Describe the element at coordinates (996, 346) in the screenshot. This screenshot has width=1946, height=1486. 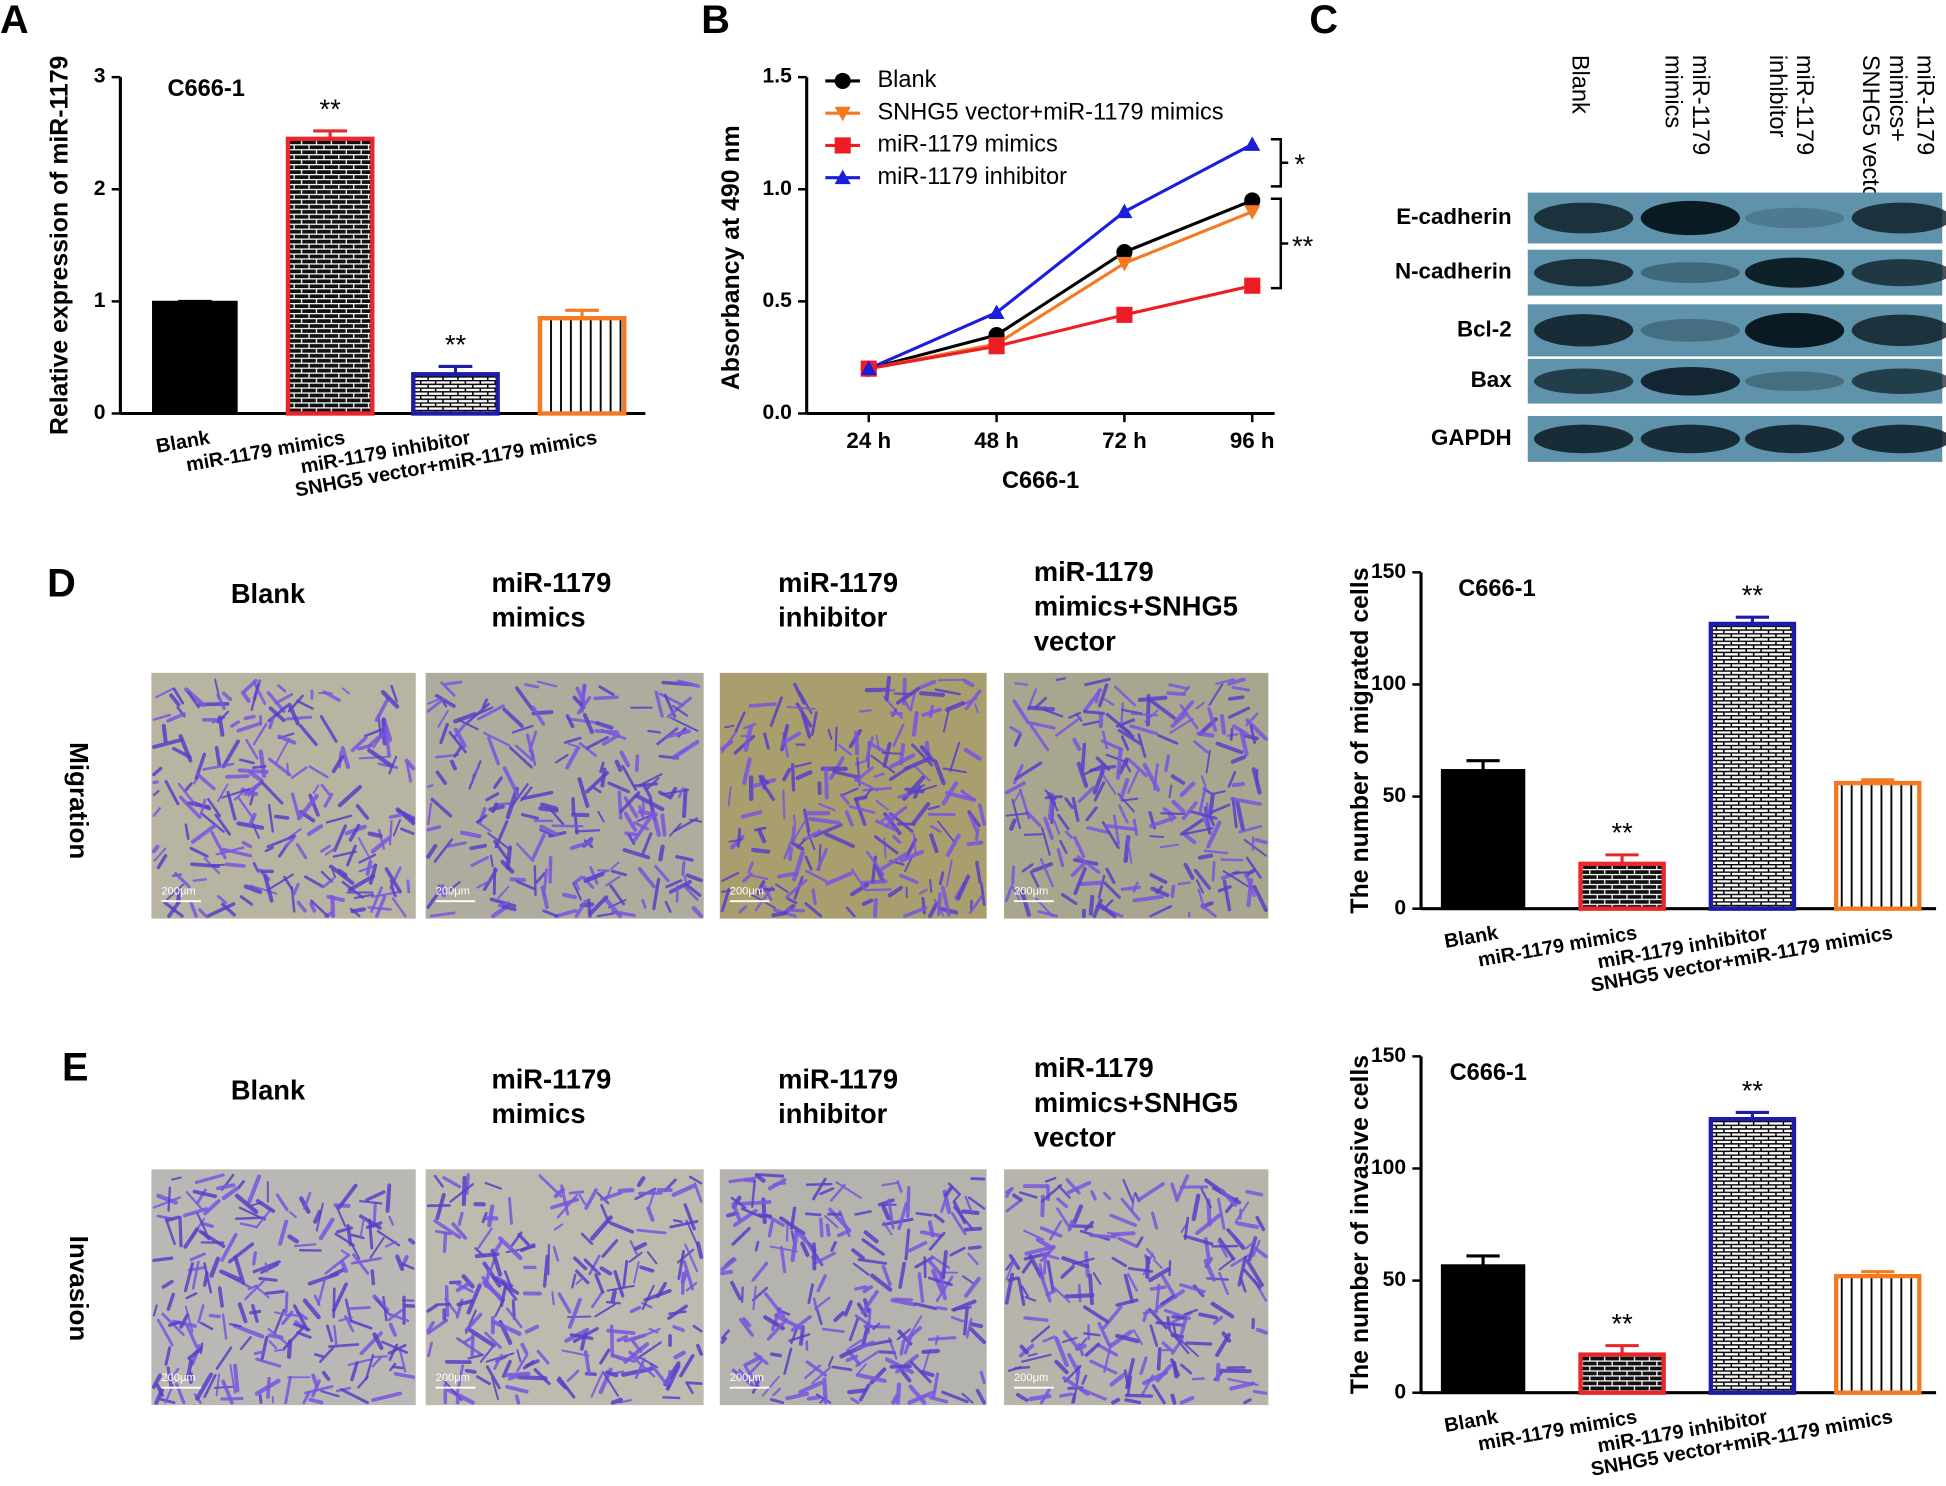
I see `point` at that location.